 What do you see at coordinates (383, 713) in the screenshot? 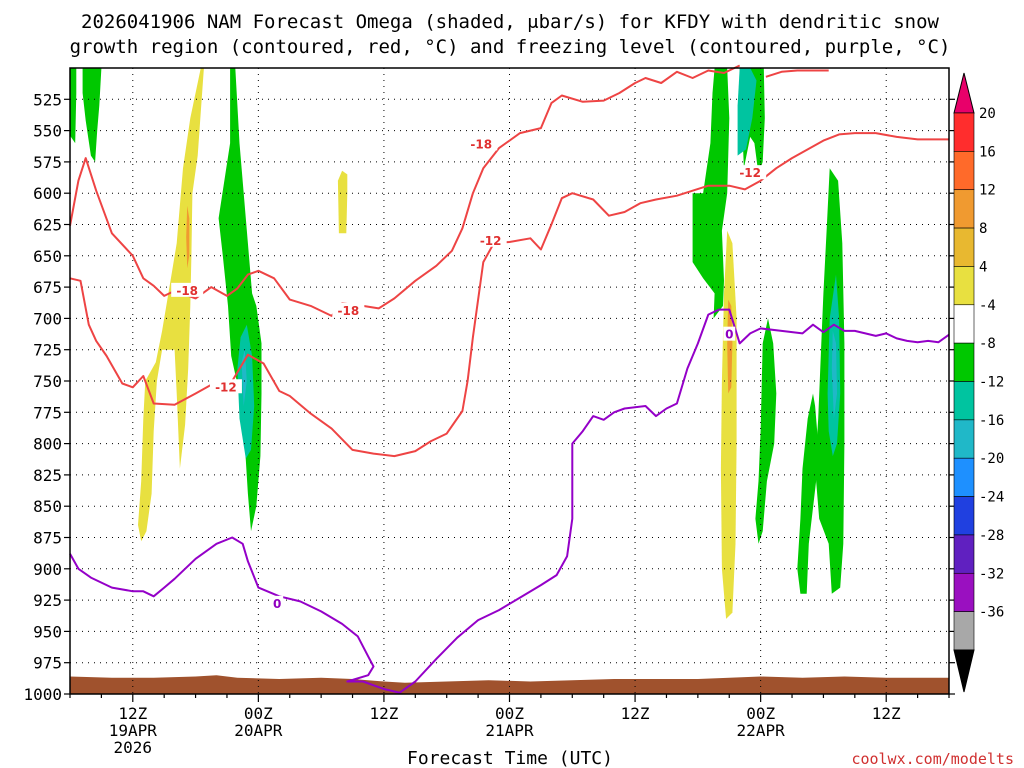
I see `x-tick-label-2-0: 12Z` at bounding box center [383, 713].